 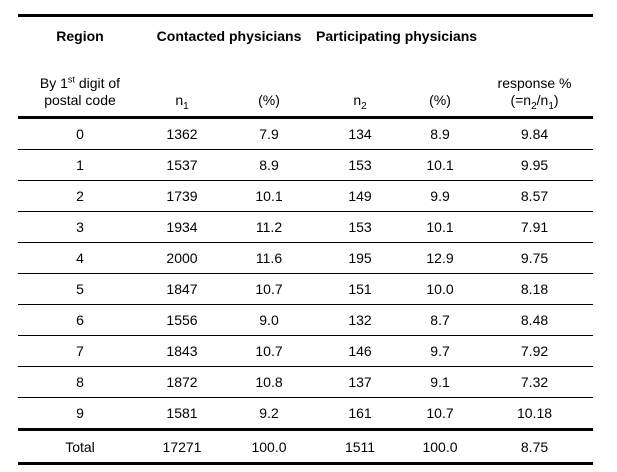 I want to click on cell-contacted-pct: 11.6, so click(x=269, y=258).